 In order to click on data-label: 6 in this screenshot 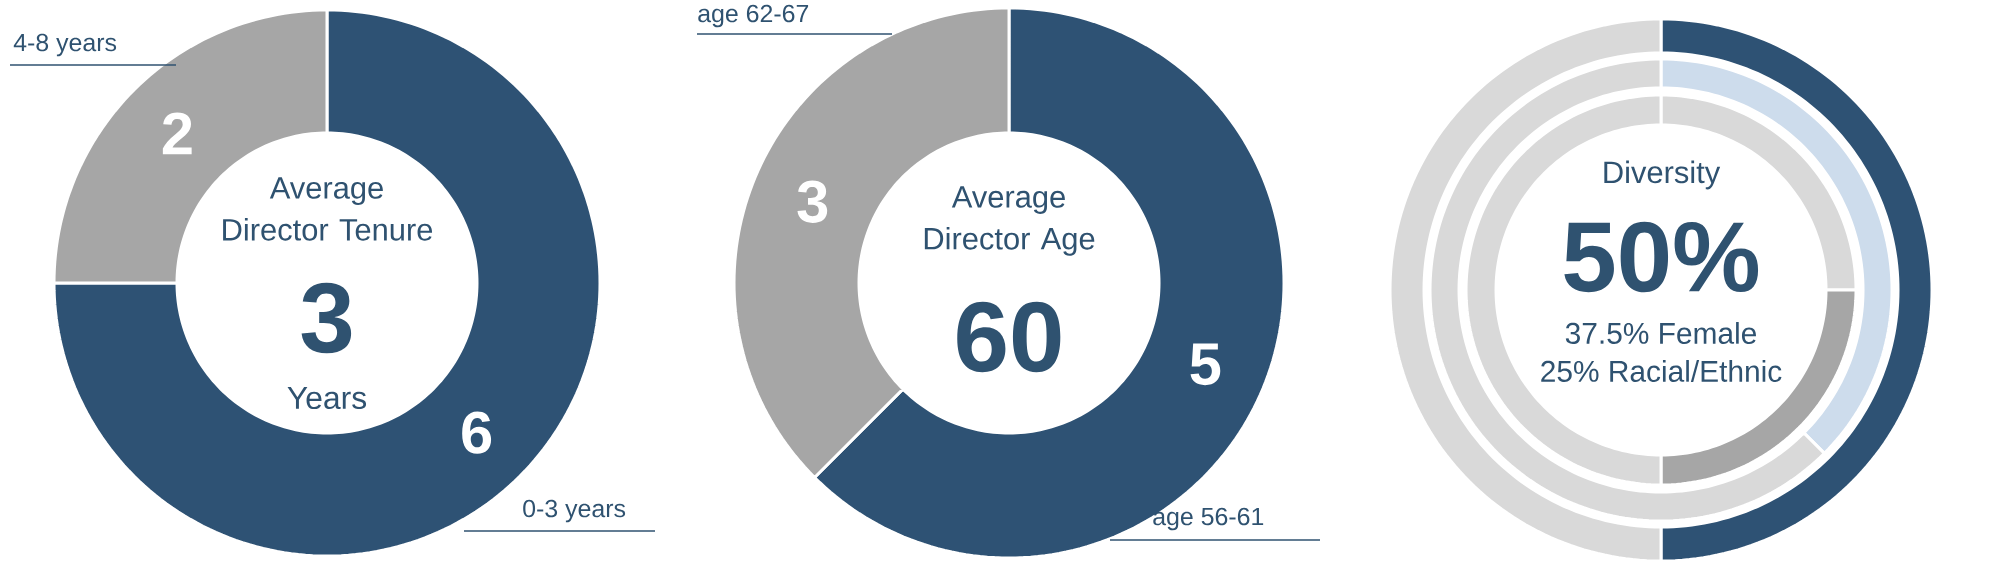, I will do `click(477, 432)`.